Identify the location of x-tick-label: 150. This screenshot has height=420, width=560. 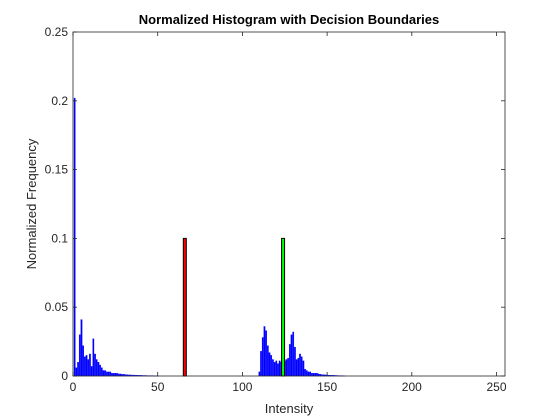
(327, 387).